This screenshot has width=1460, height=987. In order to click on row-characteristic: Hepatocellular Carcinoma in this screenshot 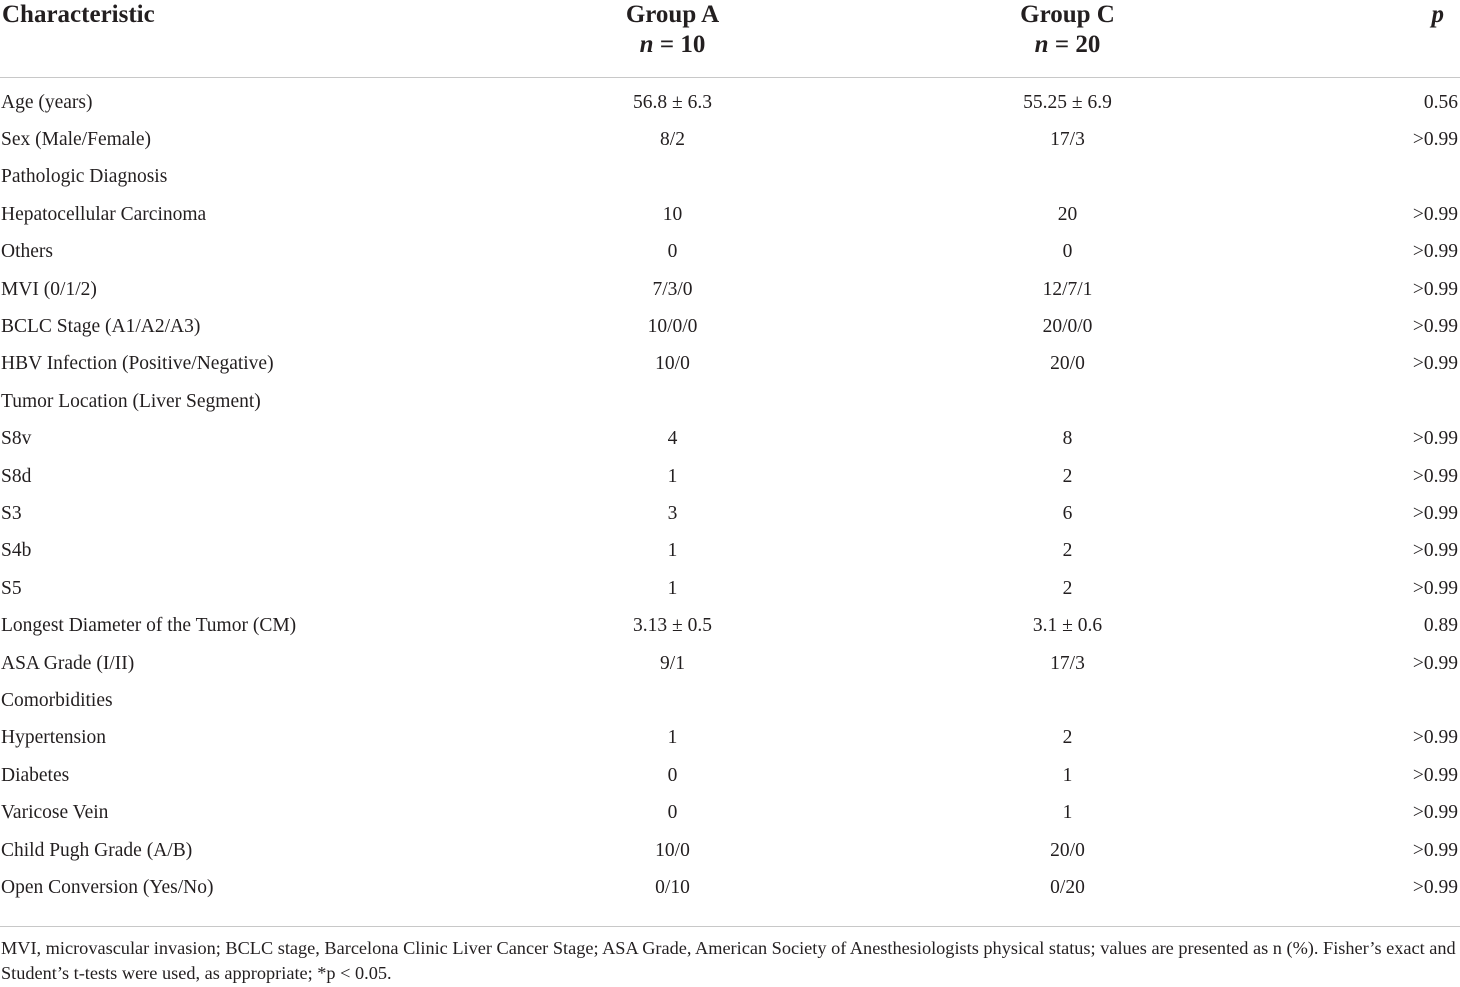, I will do `click(104, 214)`.